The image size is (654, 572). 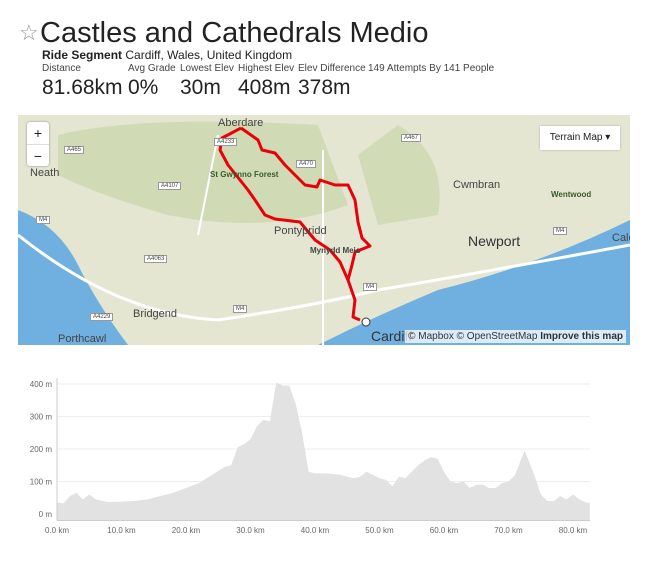 I want to click on stat-highest-elev: Highest Elev 408m, so click(x=266, y=81).